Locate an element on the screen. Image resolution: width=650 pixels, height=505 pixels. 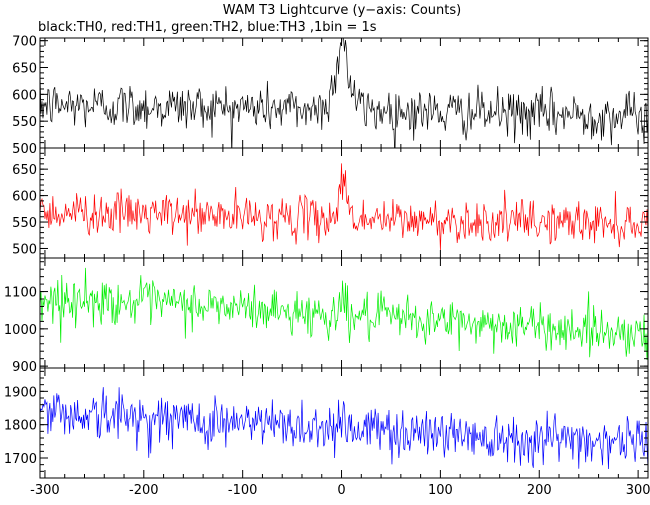
x-tick-label: 0 is located at coordinates (341, 490).